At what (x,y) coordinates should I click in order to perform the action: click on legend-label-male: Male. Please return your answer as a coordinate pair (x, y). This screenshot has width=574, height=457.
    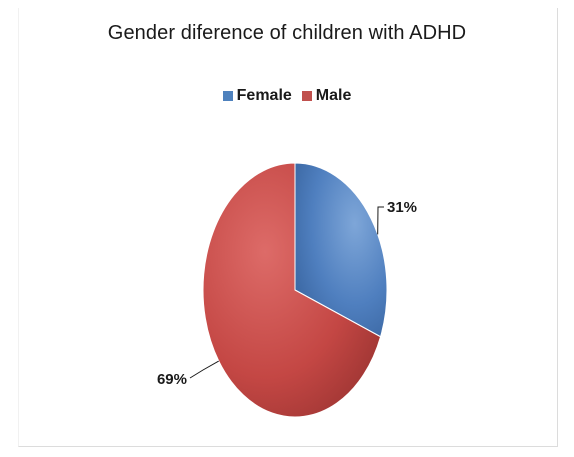
    Looking at the image, I should click on (333, 95).